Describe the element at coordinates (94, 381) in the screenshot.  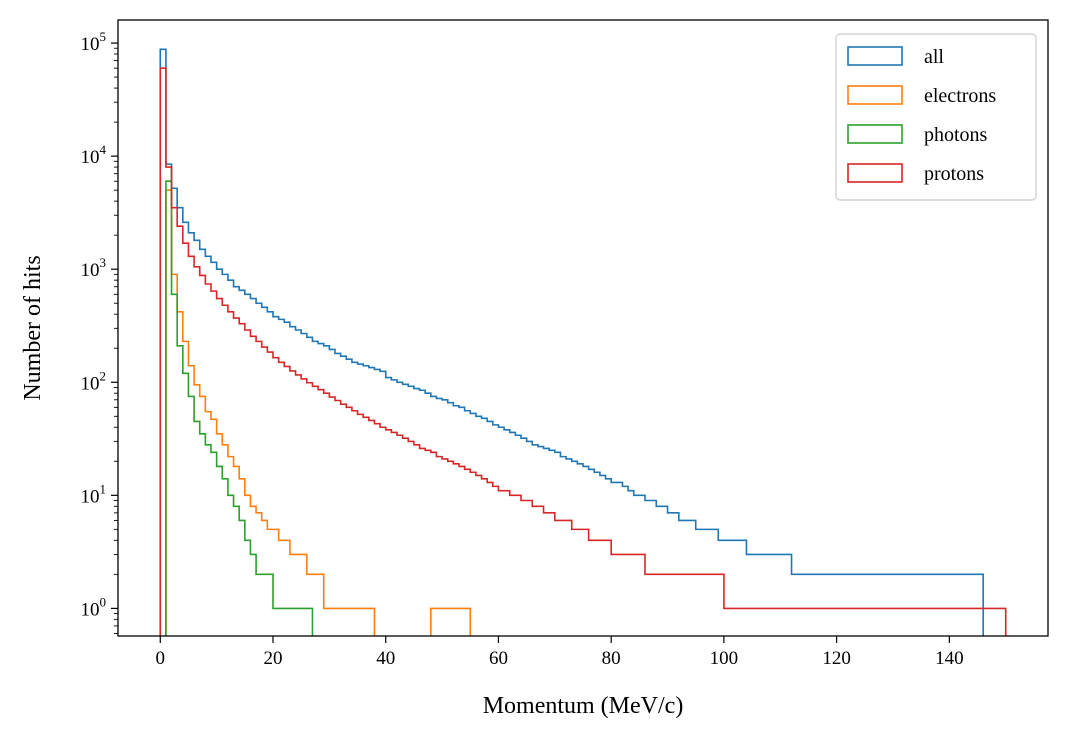
I see `y-tick-label: 10²` at that location.